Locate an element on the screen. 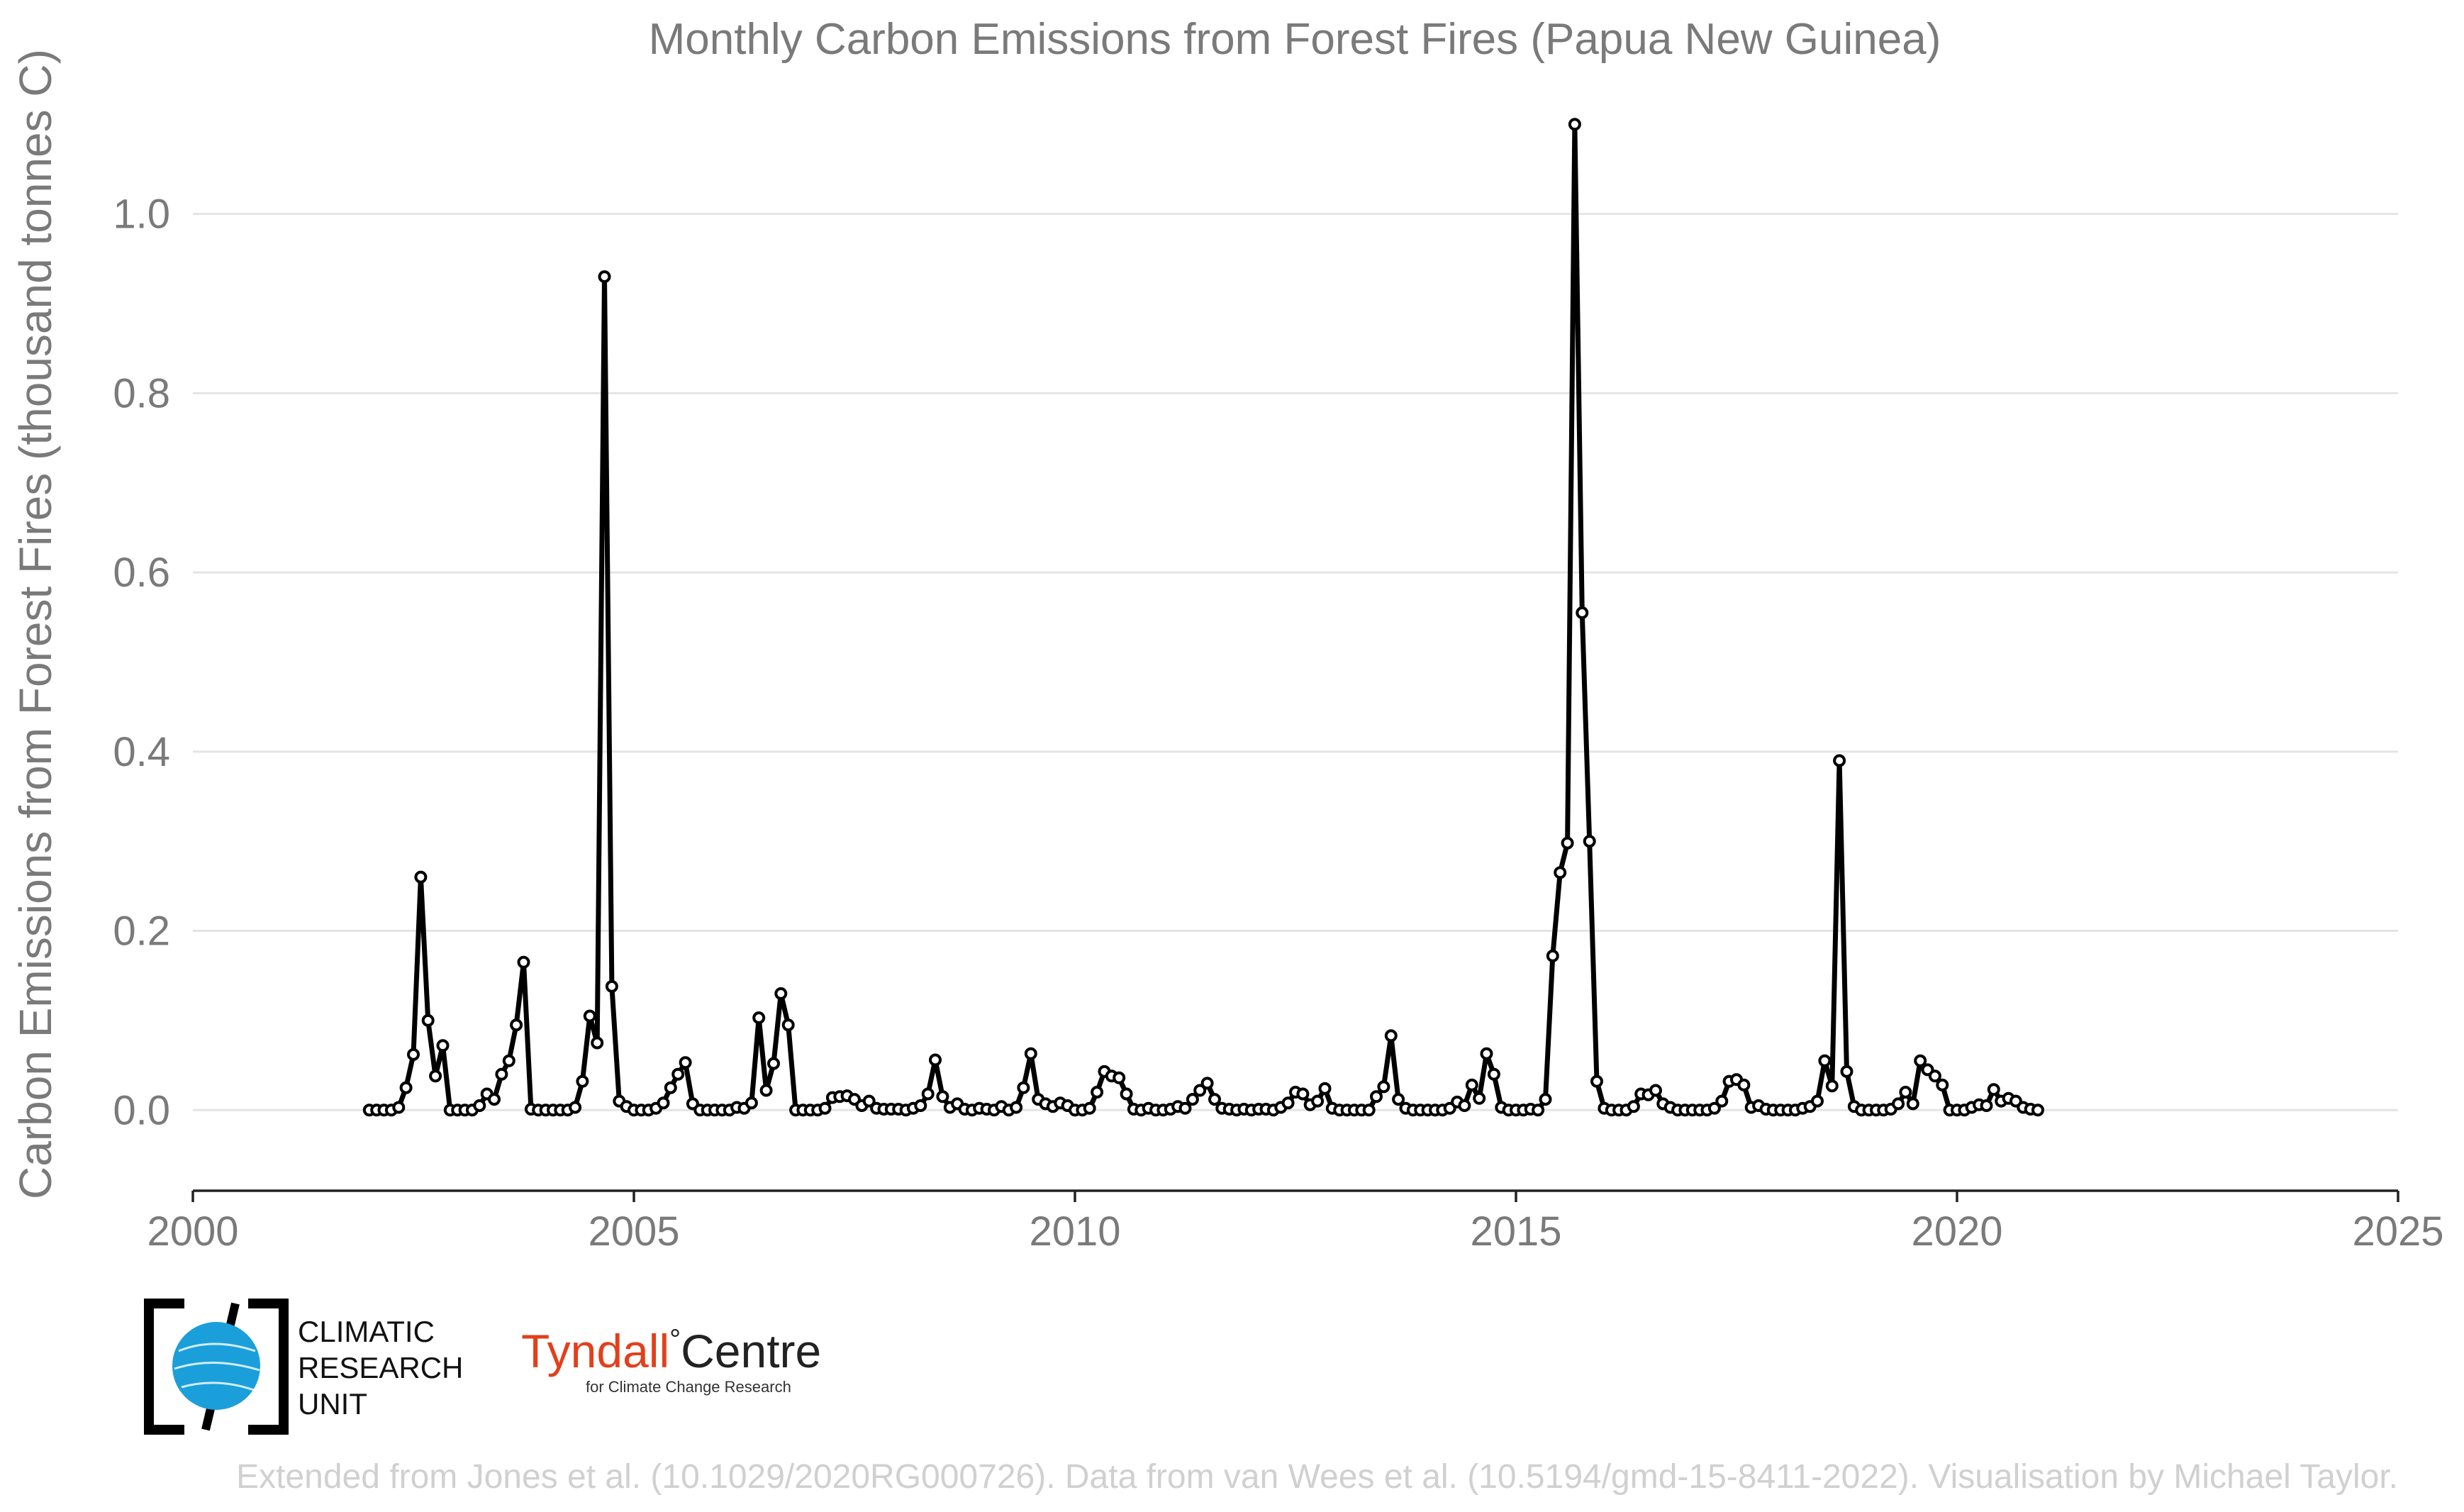 The height and width of the screenshot is (1512, 2464). y-tick-label: 0.4 is located at coordinates (141, 752).